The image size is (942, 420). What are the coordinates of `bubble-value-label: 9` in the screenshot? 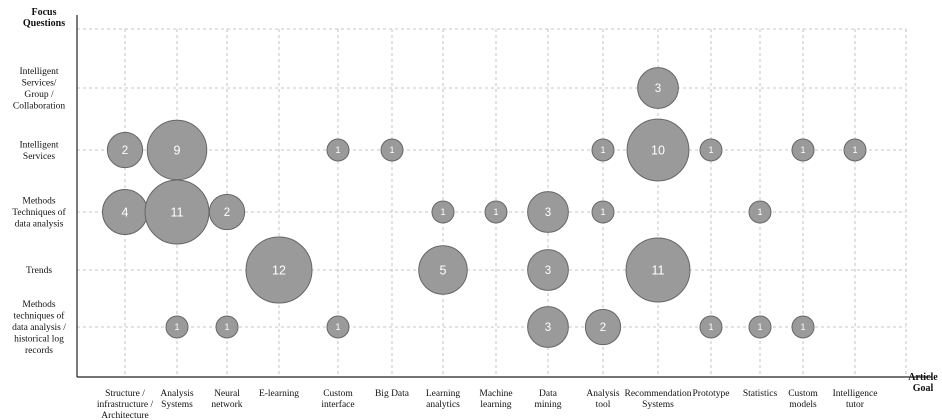 It's located at (177, 151).